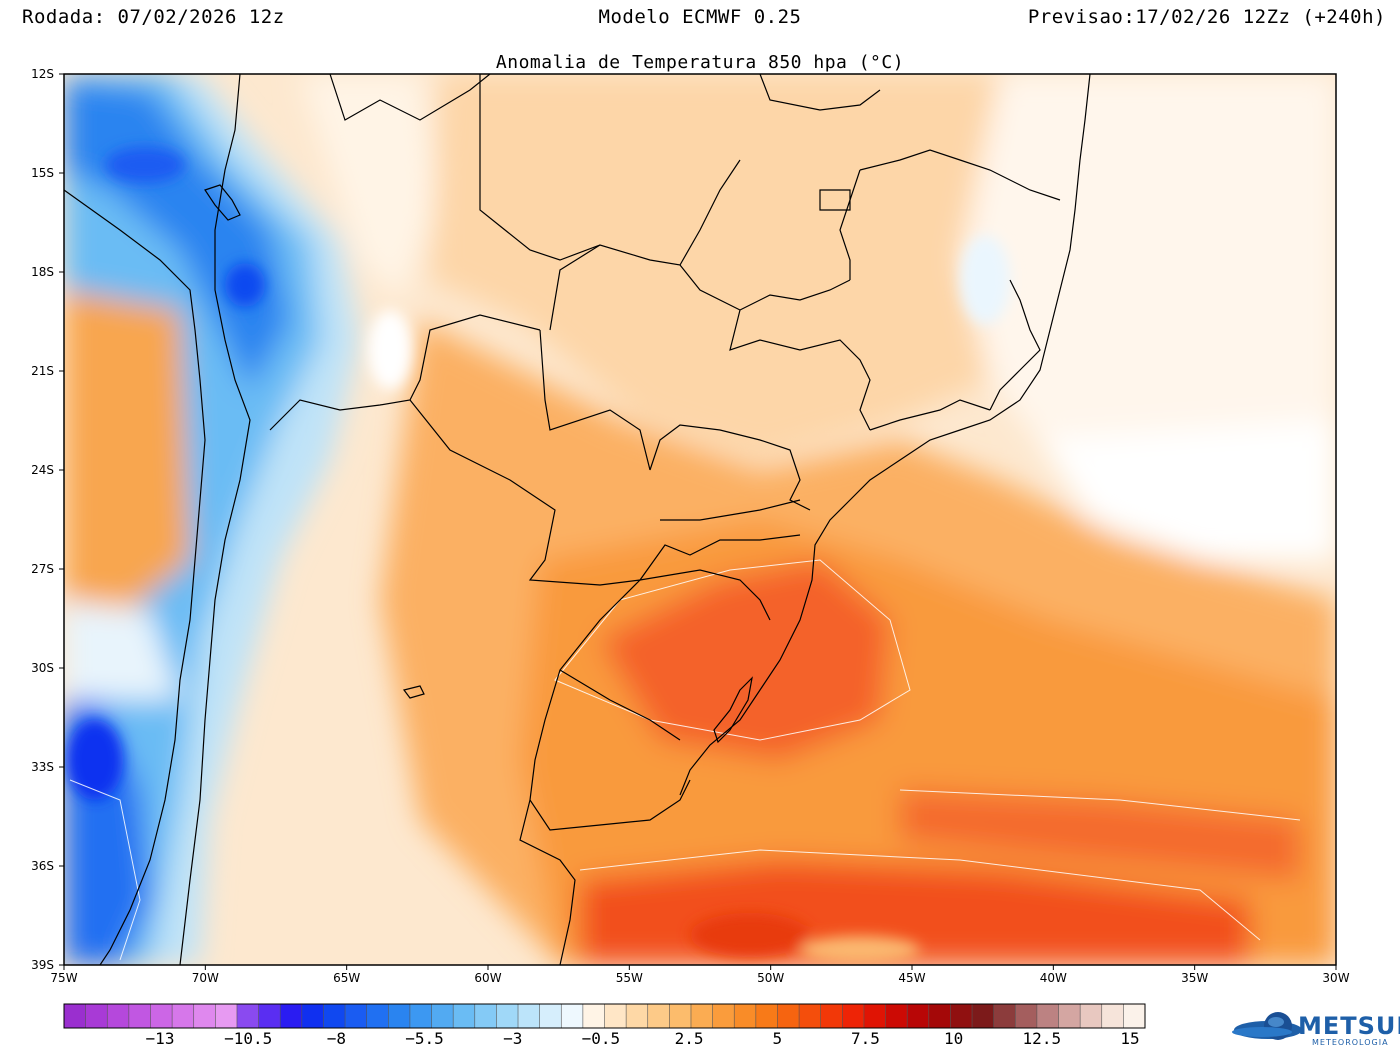 This screenshot has width=1400, height=1052. What do you see at coordinates (42, 173) in the screenshot?
I see `lat-tick-label: 15S` at bounding box center [42, 173].